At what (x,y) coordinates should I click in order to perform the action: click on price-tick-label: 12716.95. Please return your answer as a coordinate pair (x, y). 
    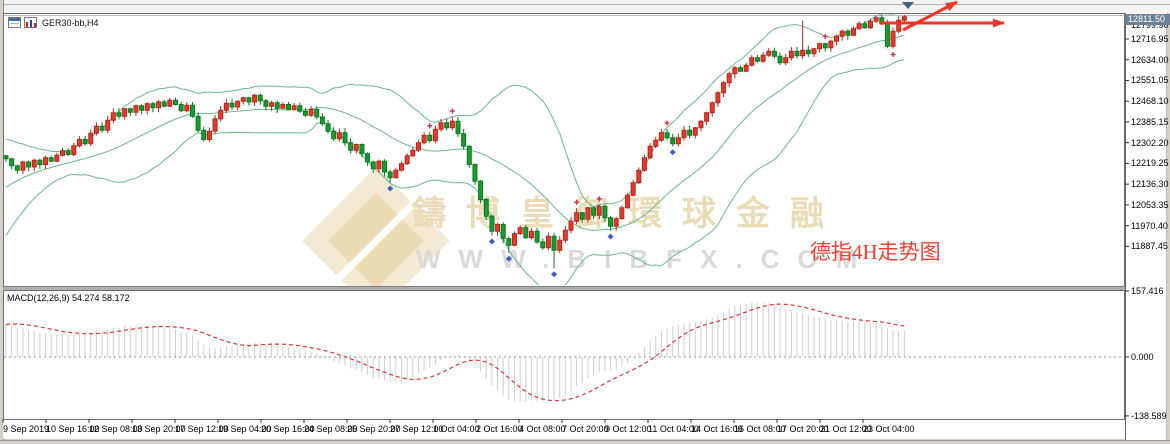
    Looking at the image, I should click on (1150, 39).